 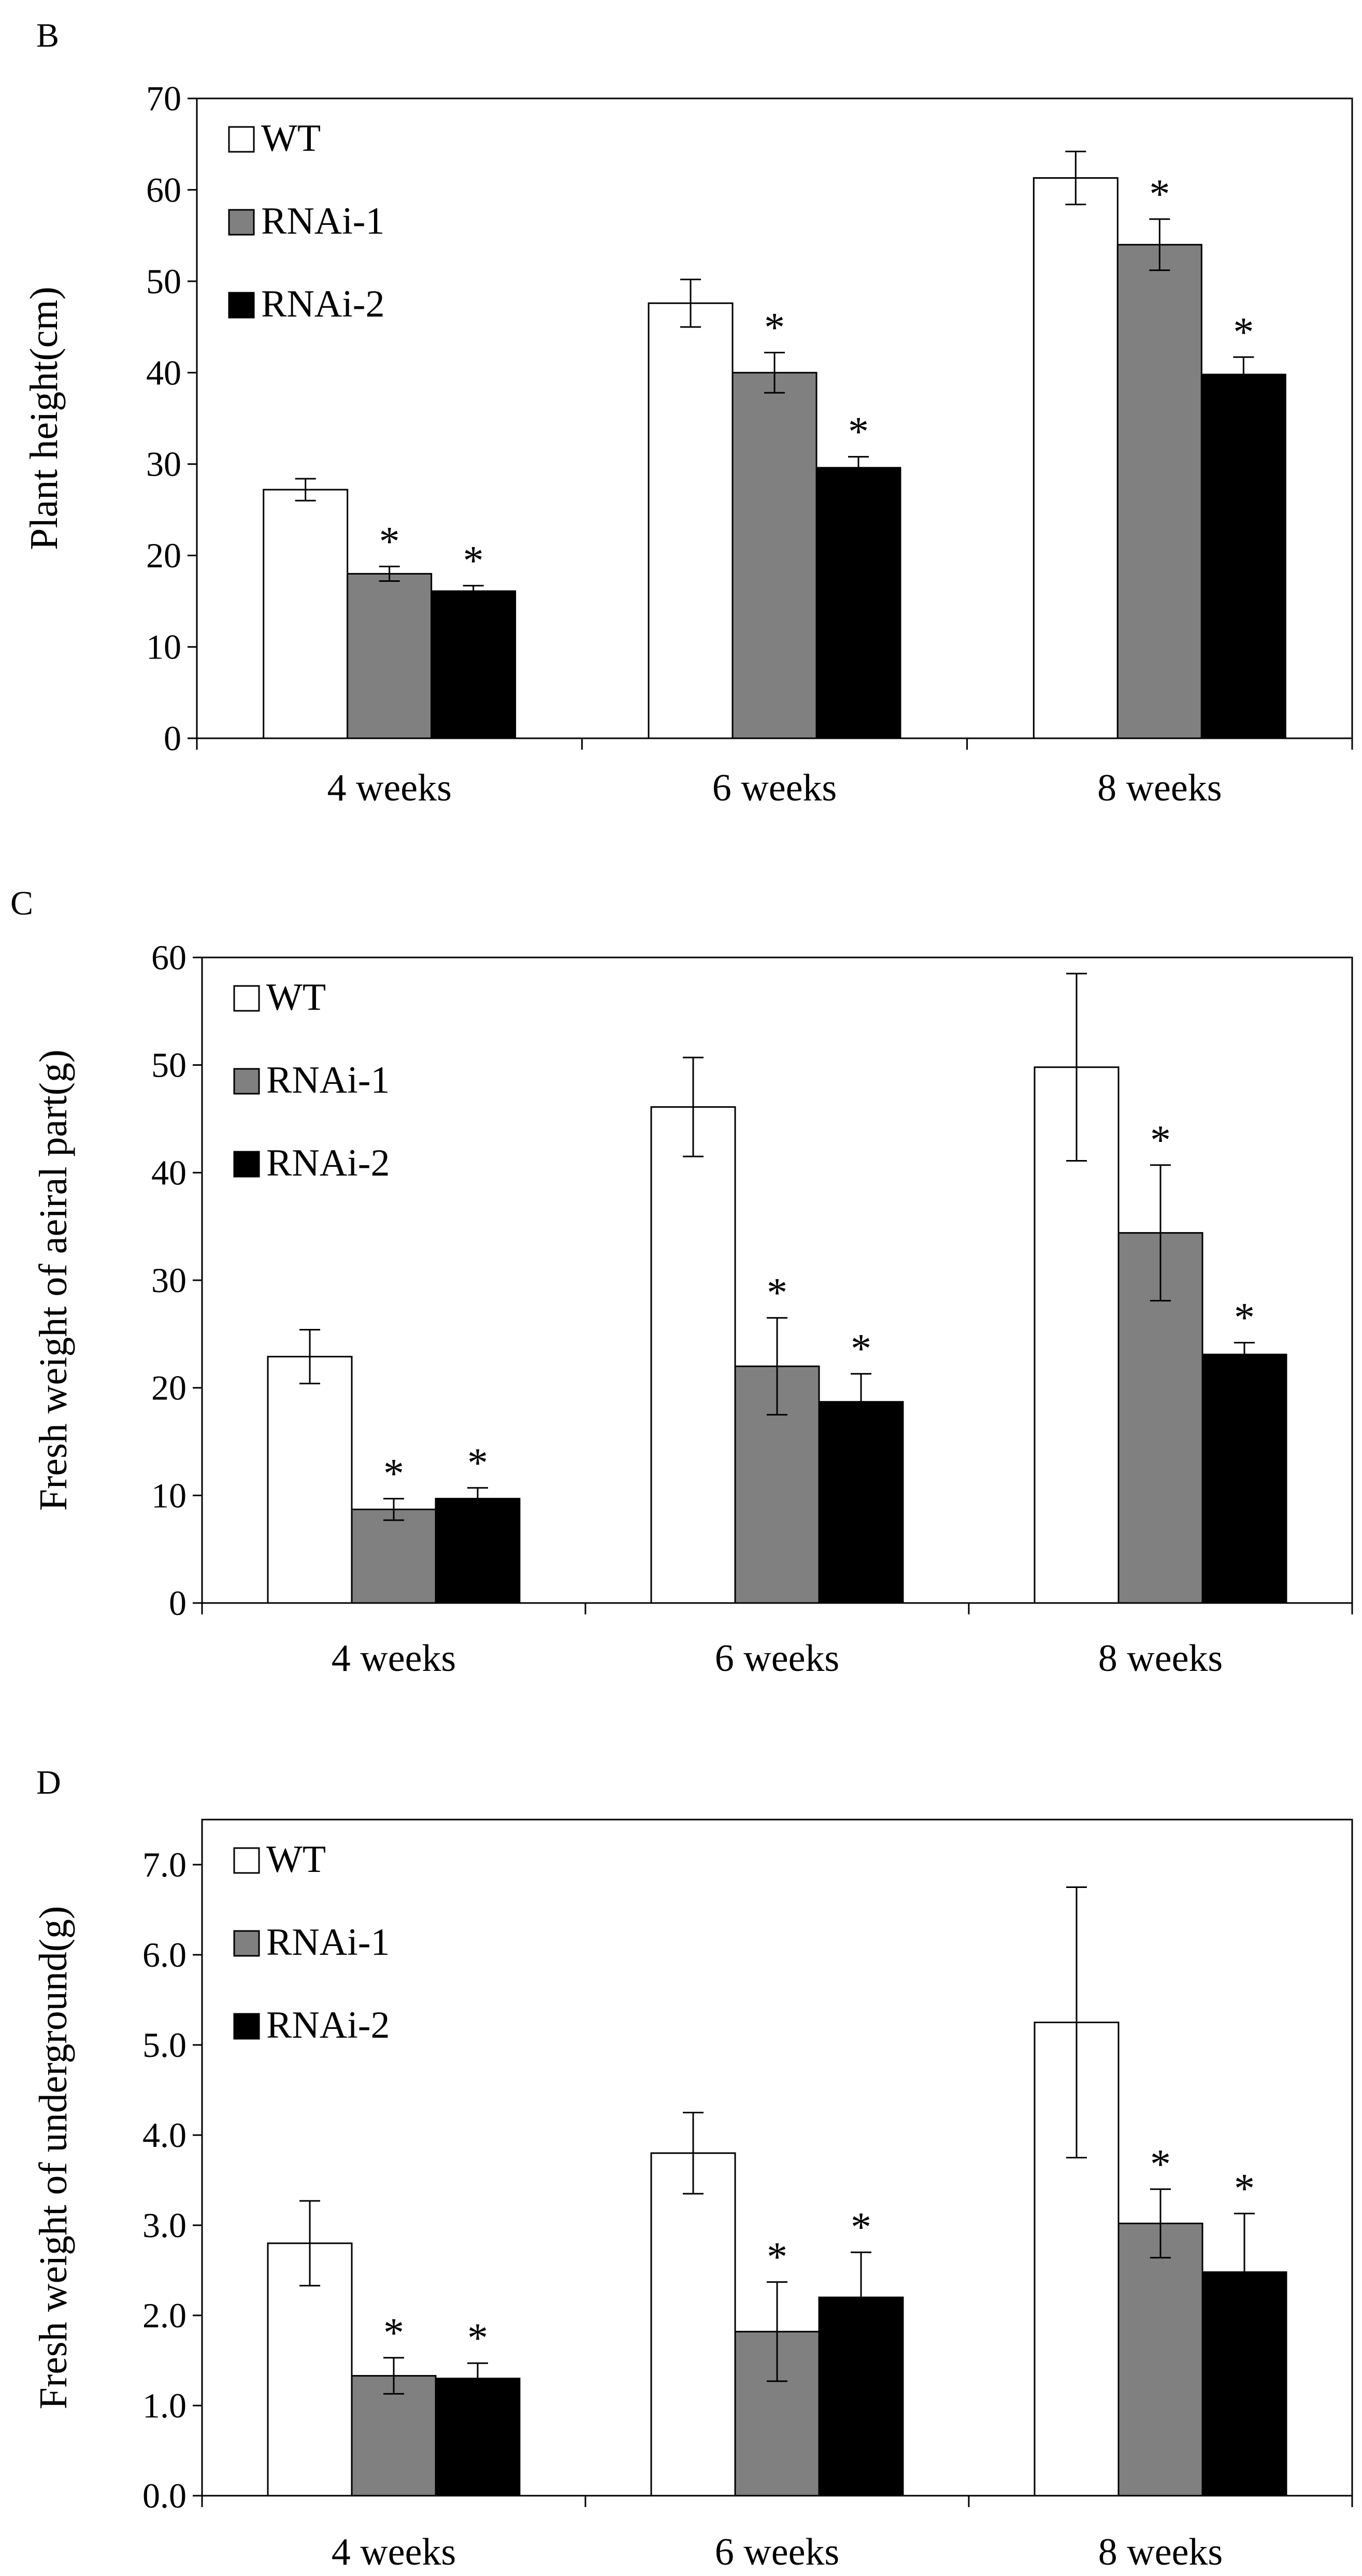 I want to click on y-tick-label: 1.0, so click(x=165, y=2405).